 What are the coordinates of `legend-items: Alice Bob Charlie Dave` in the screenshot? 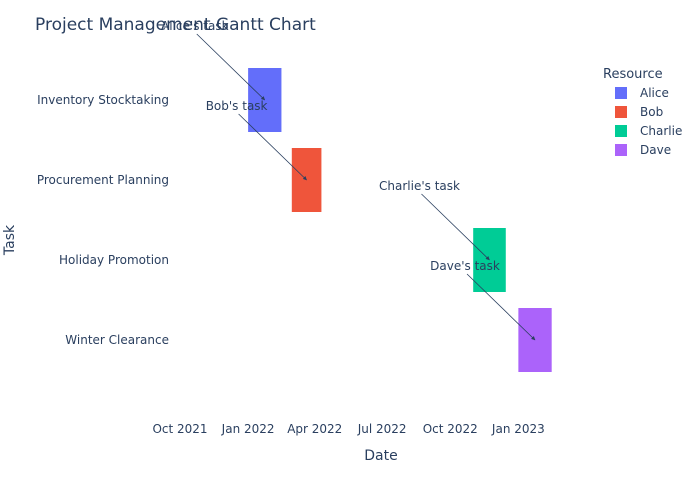 It's located at (648, 121).